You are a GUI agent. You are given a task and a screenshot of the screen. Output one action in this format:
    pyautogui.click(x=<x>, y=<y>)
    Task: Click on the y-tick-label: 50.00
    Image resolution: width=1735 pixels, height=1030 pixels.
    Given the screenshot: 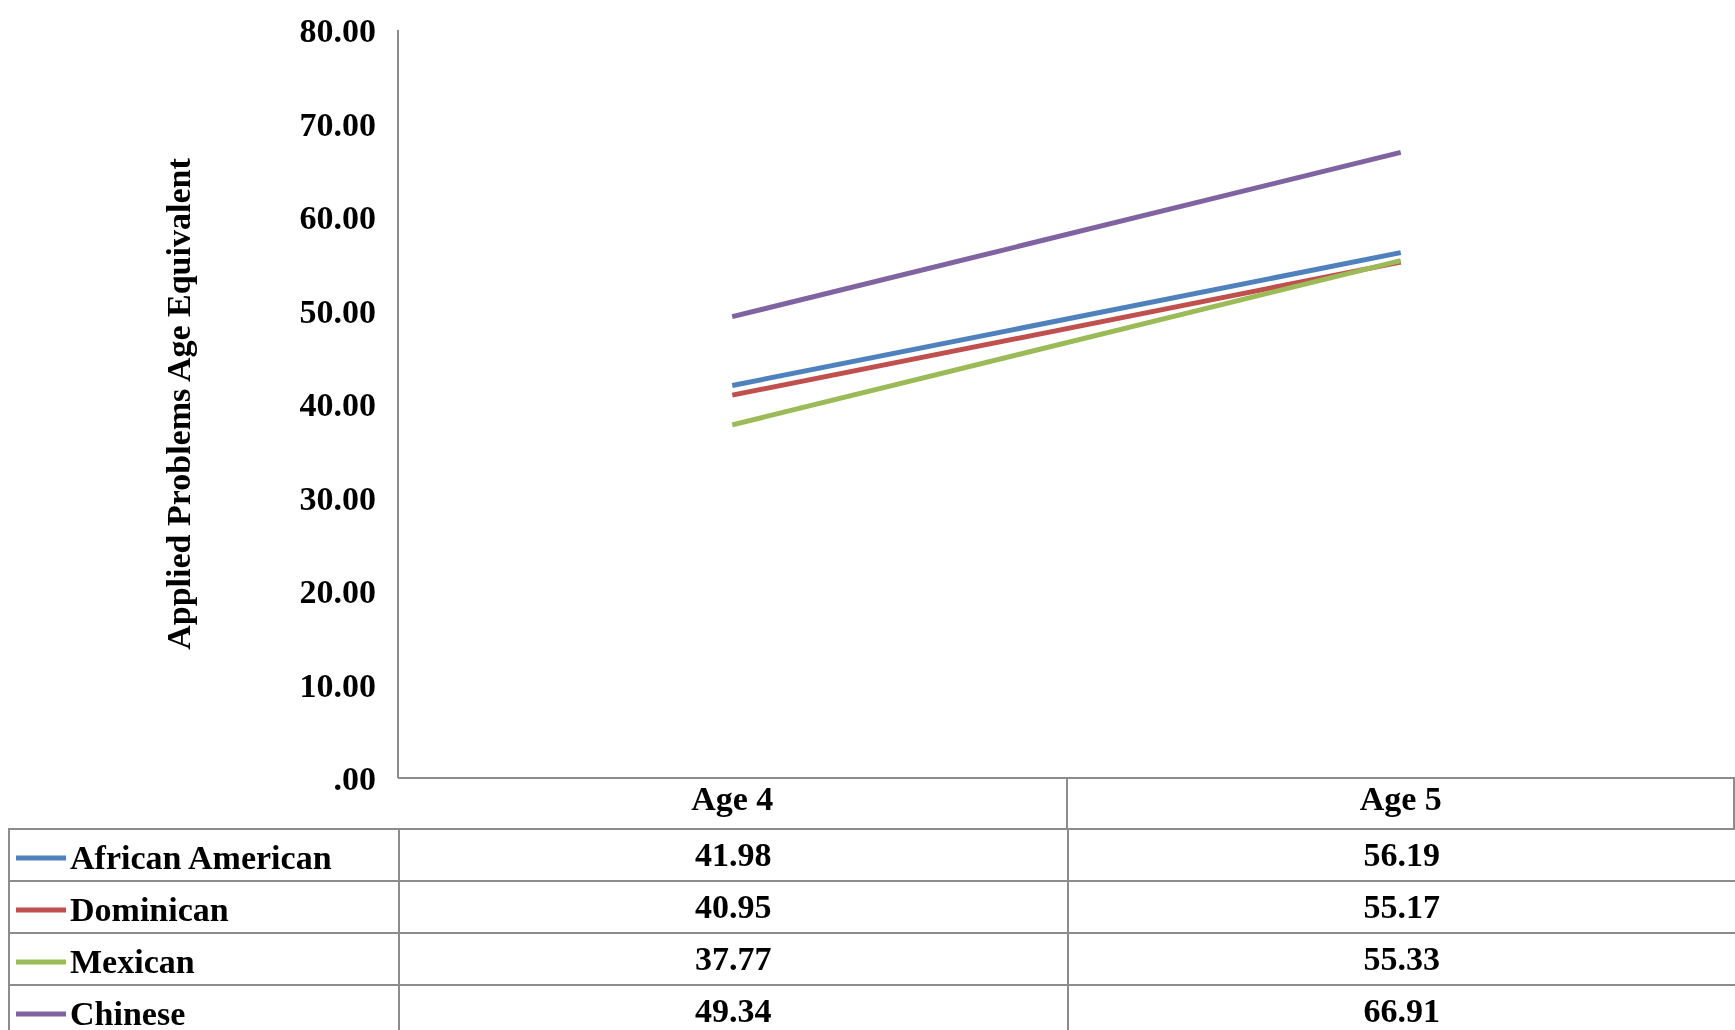 What is the action you would take?
    pyautogui.click(x=337, y=311)
    